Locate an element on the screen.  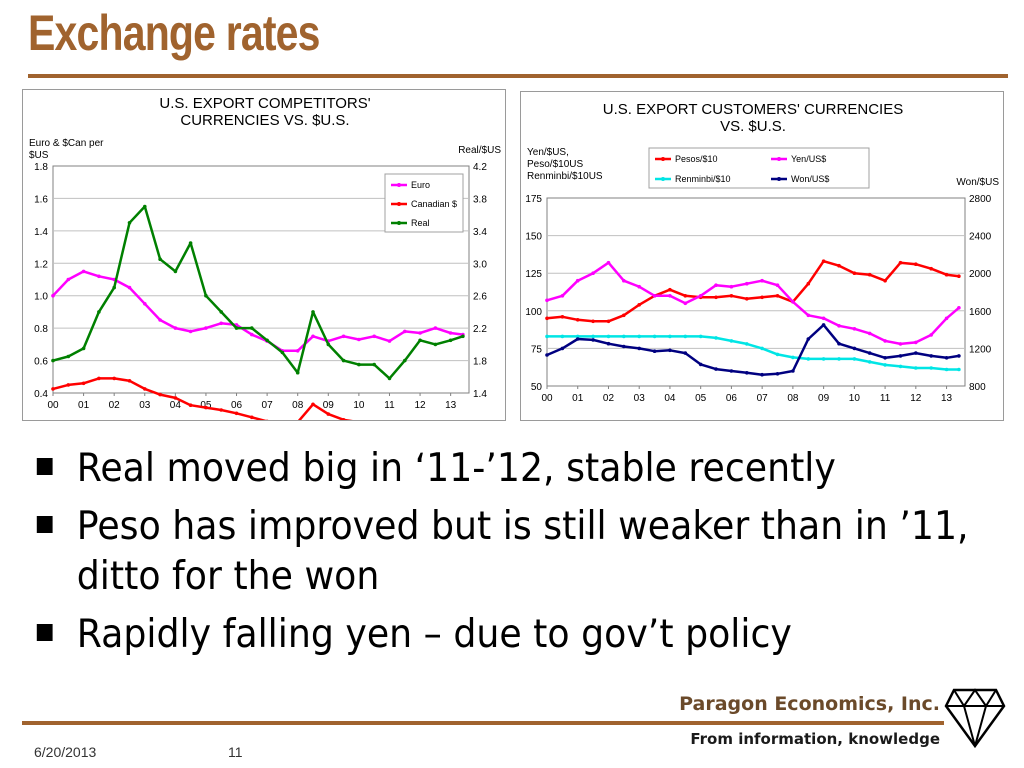
x-tick-label: 03 is located at coordinates (145, 405).